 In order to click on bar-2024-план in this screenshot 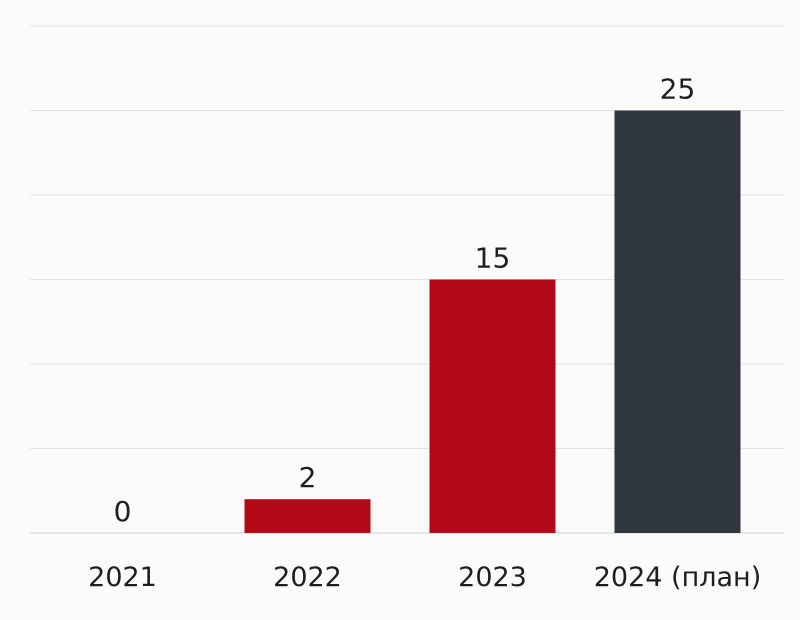, I will do `click(677, 321)`.